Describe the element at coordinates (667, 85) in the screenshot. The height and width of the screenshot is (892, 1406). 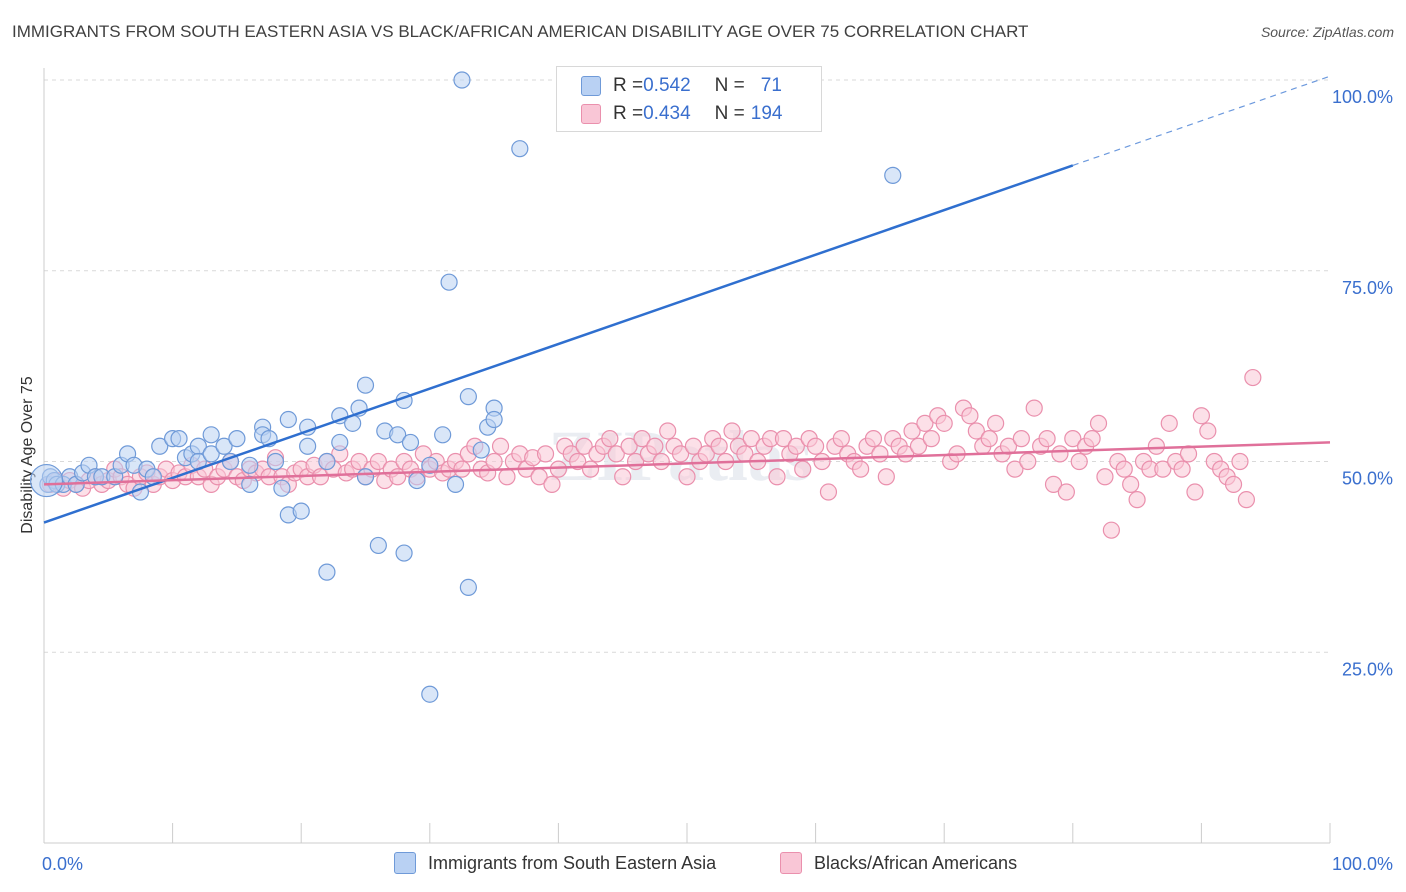
I see `r-value: 0.542` at that location.